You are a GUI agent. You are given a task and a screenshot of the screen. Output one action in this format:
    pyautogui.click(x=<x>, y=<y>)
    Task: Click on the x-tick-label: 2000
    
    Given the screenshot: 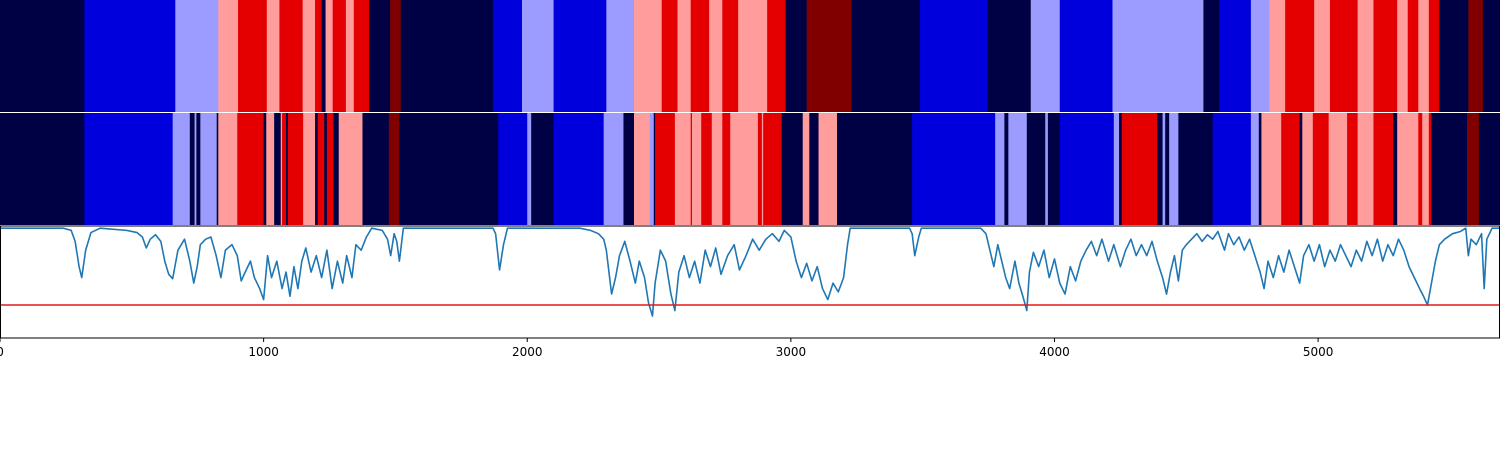 What is the action you would take?
    pyautogui.click(x=527, y=352)
    